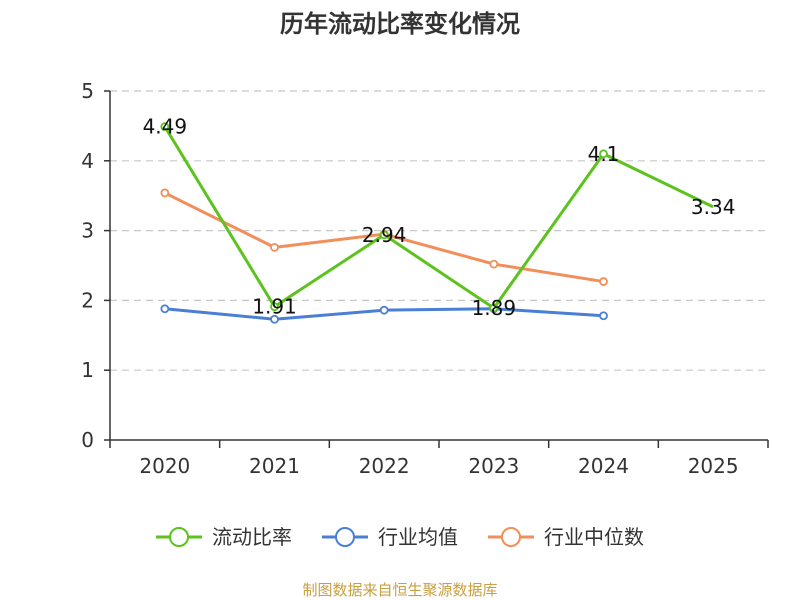 This screenshot has height=600, width=800. What do you see at coordinates (399, 590) in the screenshot?
I see `source-note: 制图数据来自恒生聚源数据库` at bounding box center [399, 590].